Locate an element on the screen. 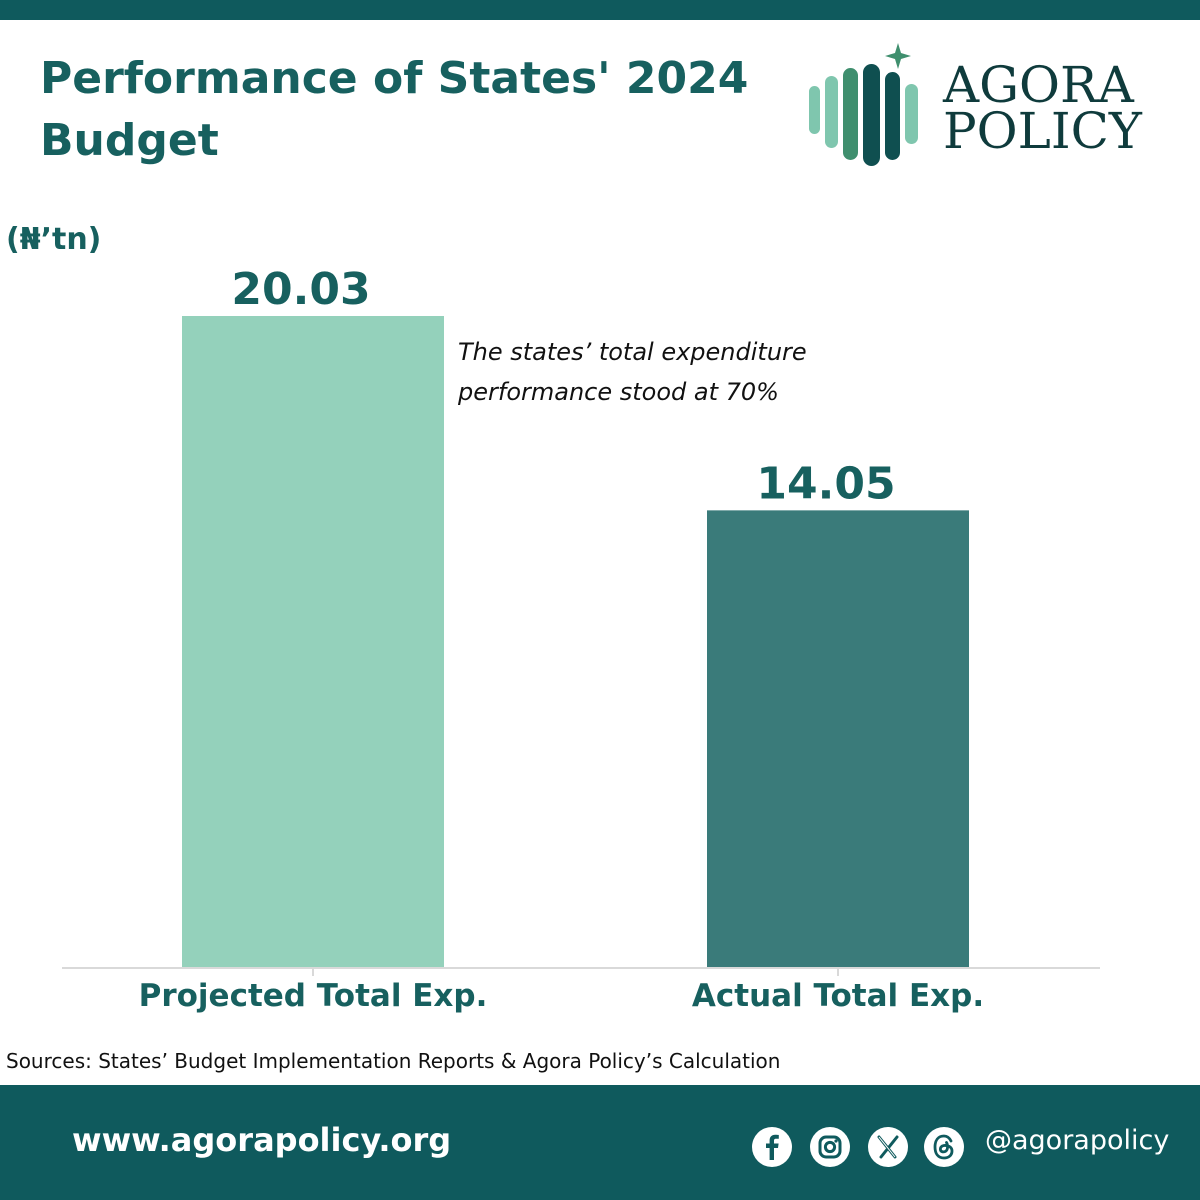  logo-line-2: POLICY is located at coordinates (1042, 131).